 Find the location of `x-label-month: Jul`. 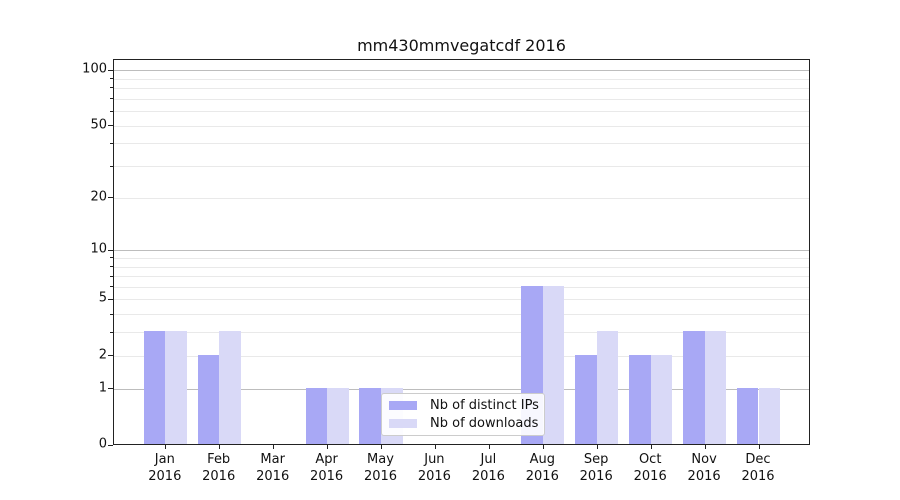

x-label-month: Jul is located at coordinates (488, 459).